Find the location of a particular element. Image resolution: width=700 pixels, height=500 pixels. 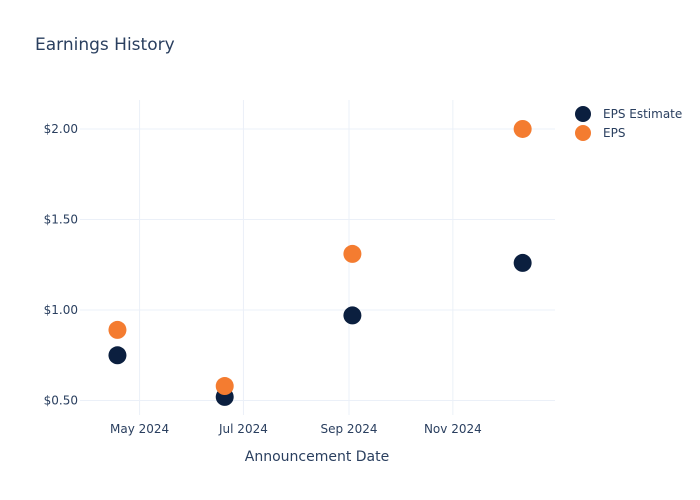

y-tick-label: $0.50 is located at coordinates (61, 401).